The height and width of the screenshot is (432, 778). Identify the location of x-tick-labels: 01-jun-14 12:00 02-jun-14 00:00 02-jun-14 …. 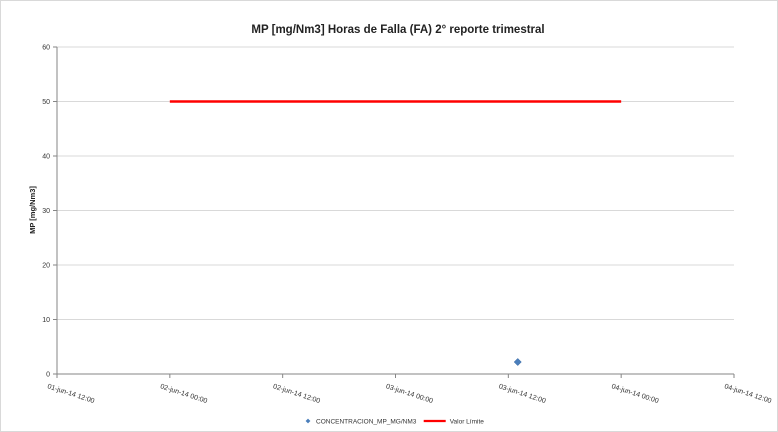
(409, 394).